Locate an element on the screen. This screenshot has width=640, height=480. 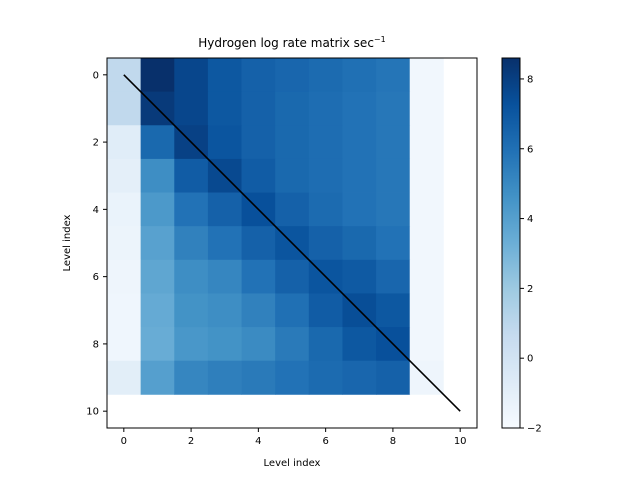
colorbar: −2 0 2 4 6 8 is located at coordinates (521, 246).